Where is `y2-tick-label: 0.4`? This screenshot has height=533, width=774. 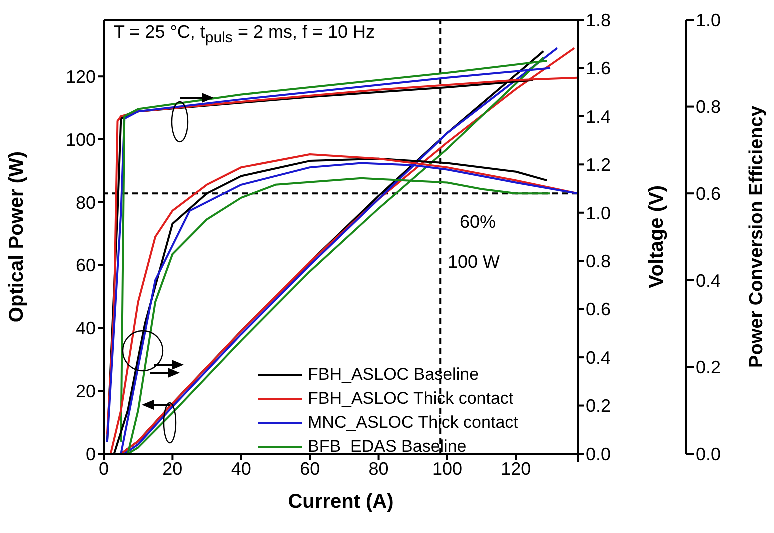
y2-tick-label: 0.4 is located at coordinates (599, 358).